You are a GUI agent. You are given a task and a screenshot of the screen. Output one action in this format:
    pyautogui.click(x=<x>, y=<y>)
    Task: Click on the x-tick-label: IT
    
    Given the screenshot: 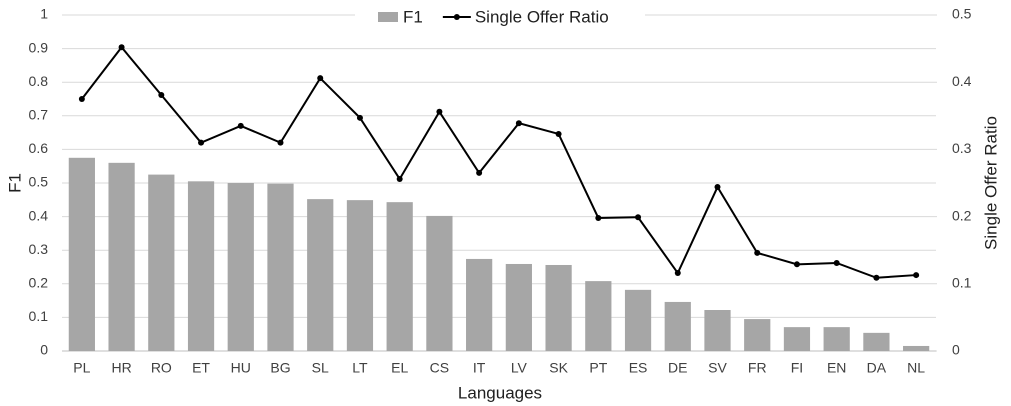 What is the action you would take?
    pyautogui.click(x=479, y=368)
    